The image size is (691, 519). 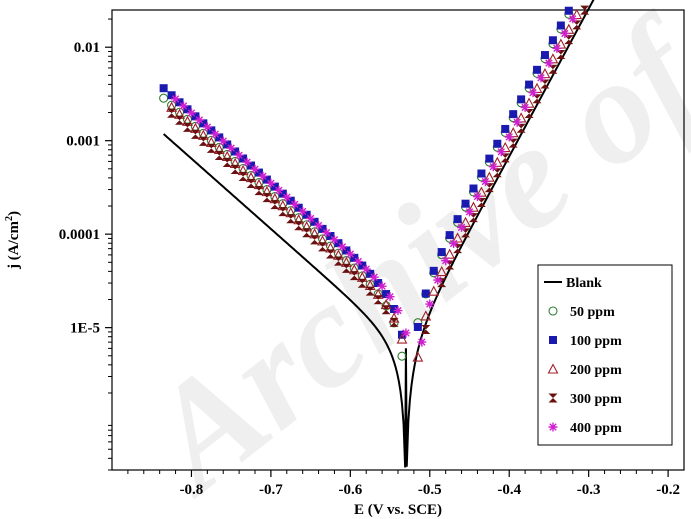 What do you see at coordinates (596, 428) in the screenshot?
I see `legend-label: 400 ppm` at bounding box center [596, 428].